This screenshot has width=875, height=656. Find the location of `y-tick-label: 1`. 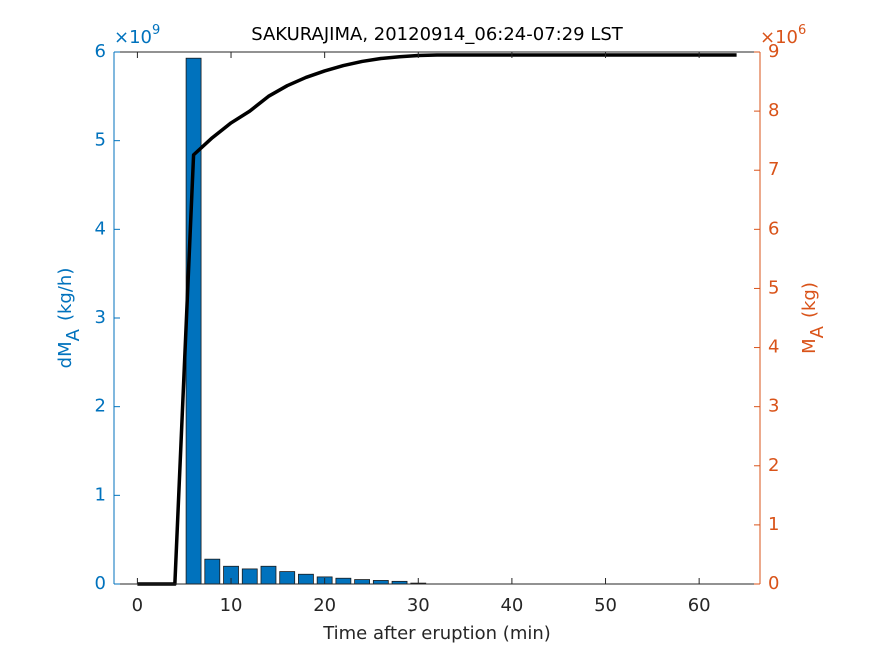

y-tick-label: 1 is located at coordinates (100, 494).